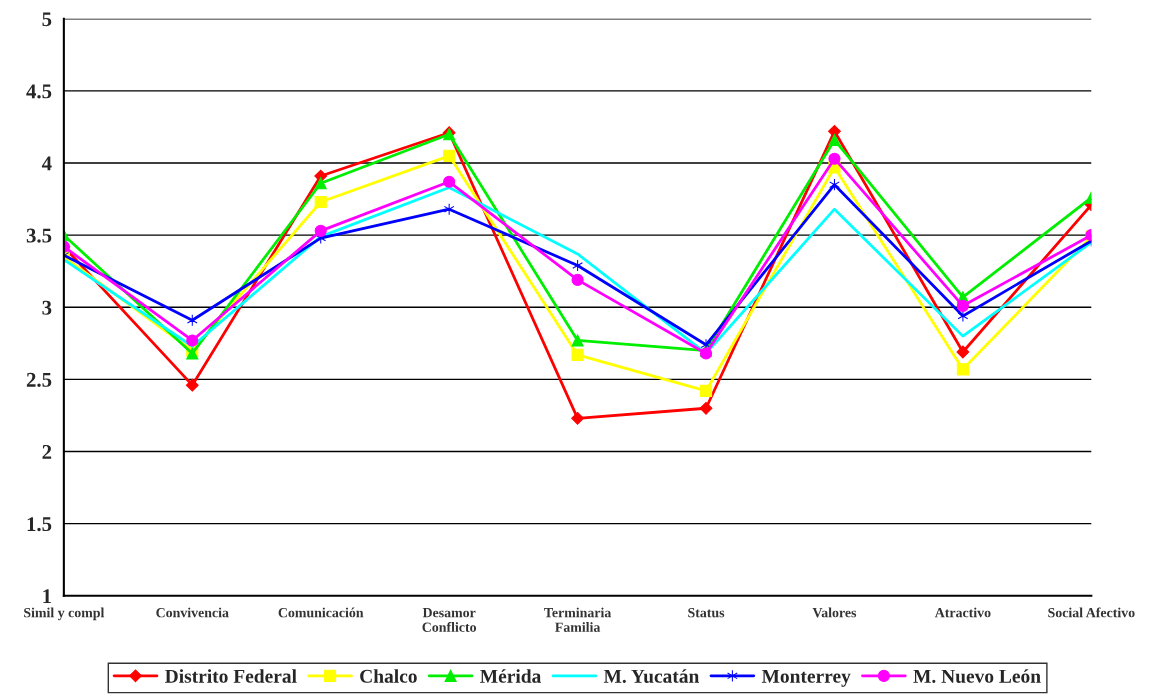  I want to click on x-tick-label: Atractivo, so click(962, 612).